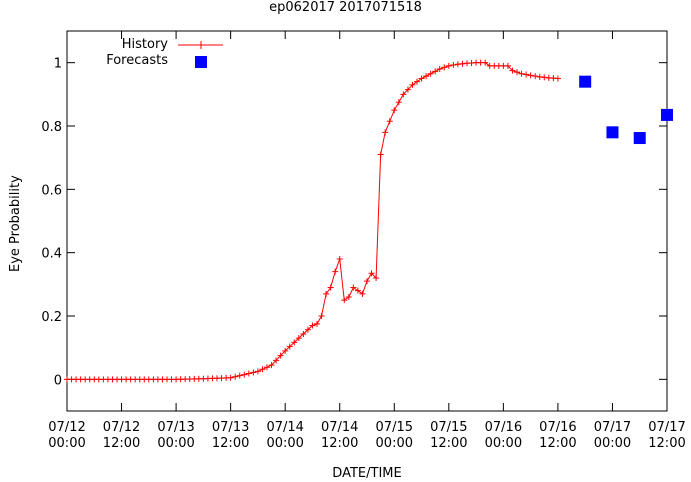  I want to click on y-tick-label: 0.8, so click(51, 127).